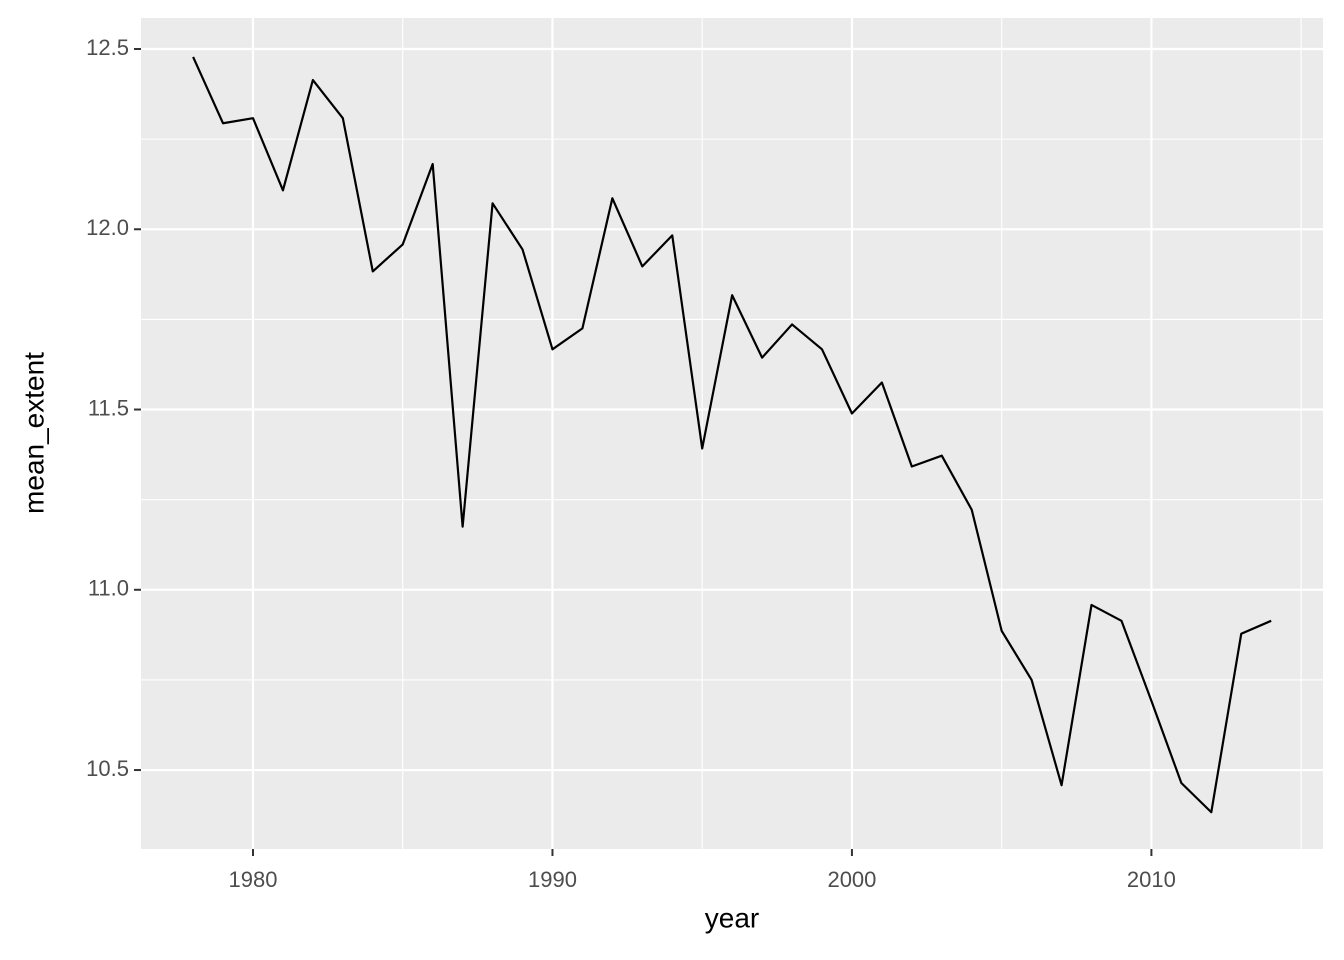 This screenshot has height=960, width=1344. I want to click on x-tick-label: 1980, so click(253, 879).